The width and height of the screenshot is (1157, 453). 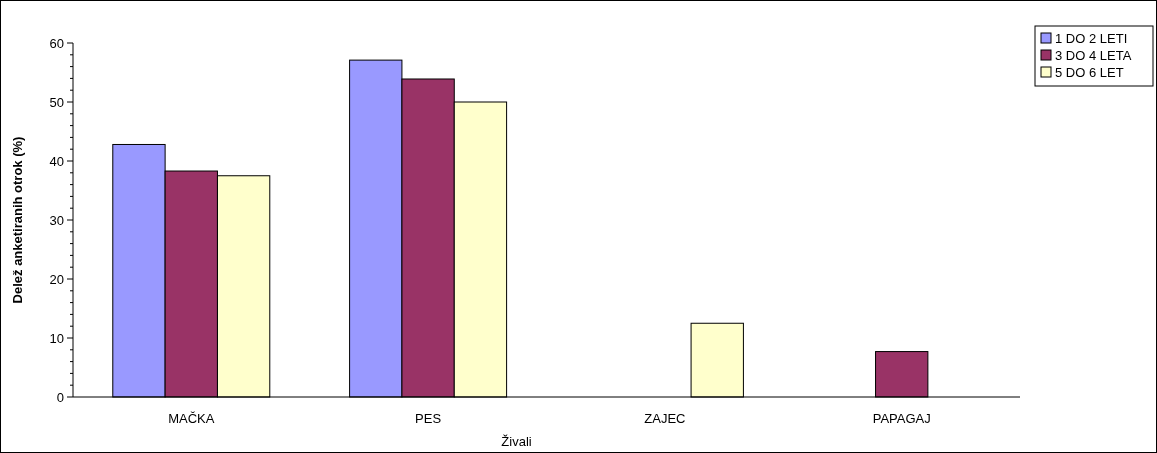 I want to click on x-tick-label: MAČKA, so click(x=191, y=418).